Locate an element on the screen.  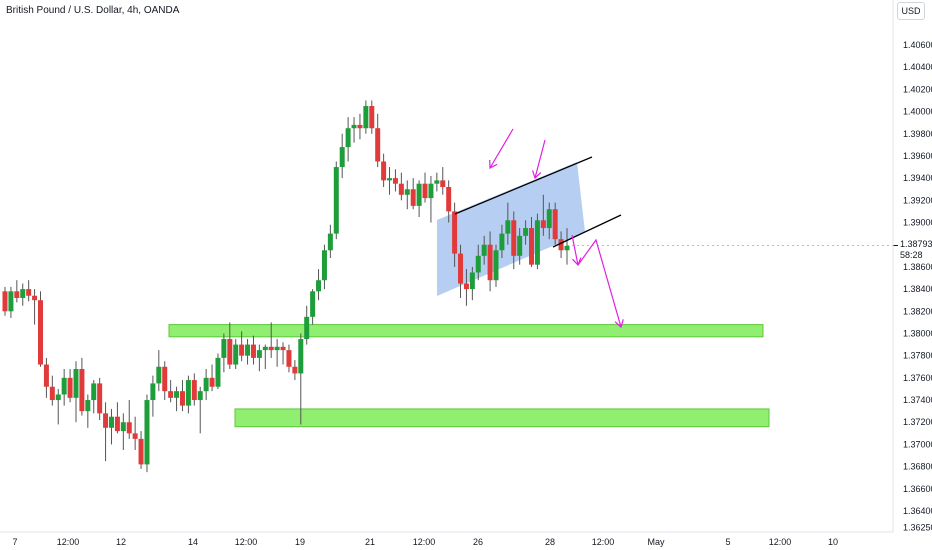
price-tick-label: 1.38000 is located at coordinates (917, 333).